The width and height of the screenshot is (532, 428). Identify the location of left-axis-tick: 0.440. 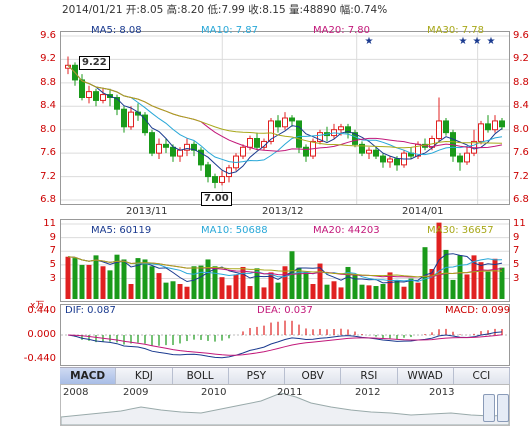
(41, 310).